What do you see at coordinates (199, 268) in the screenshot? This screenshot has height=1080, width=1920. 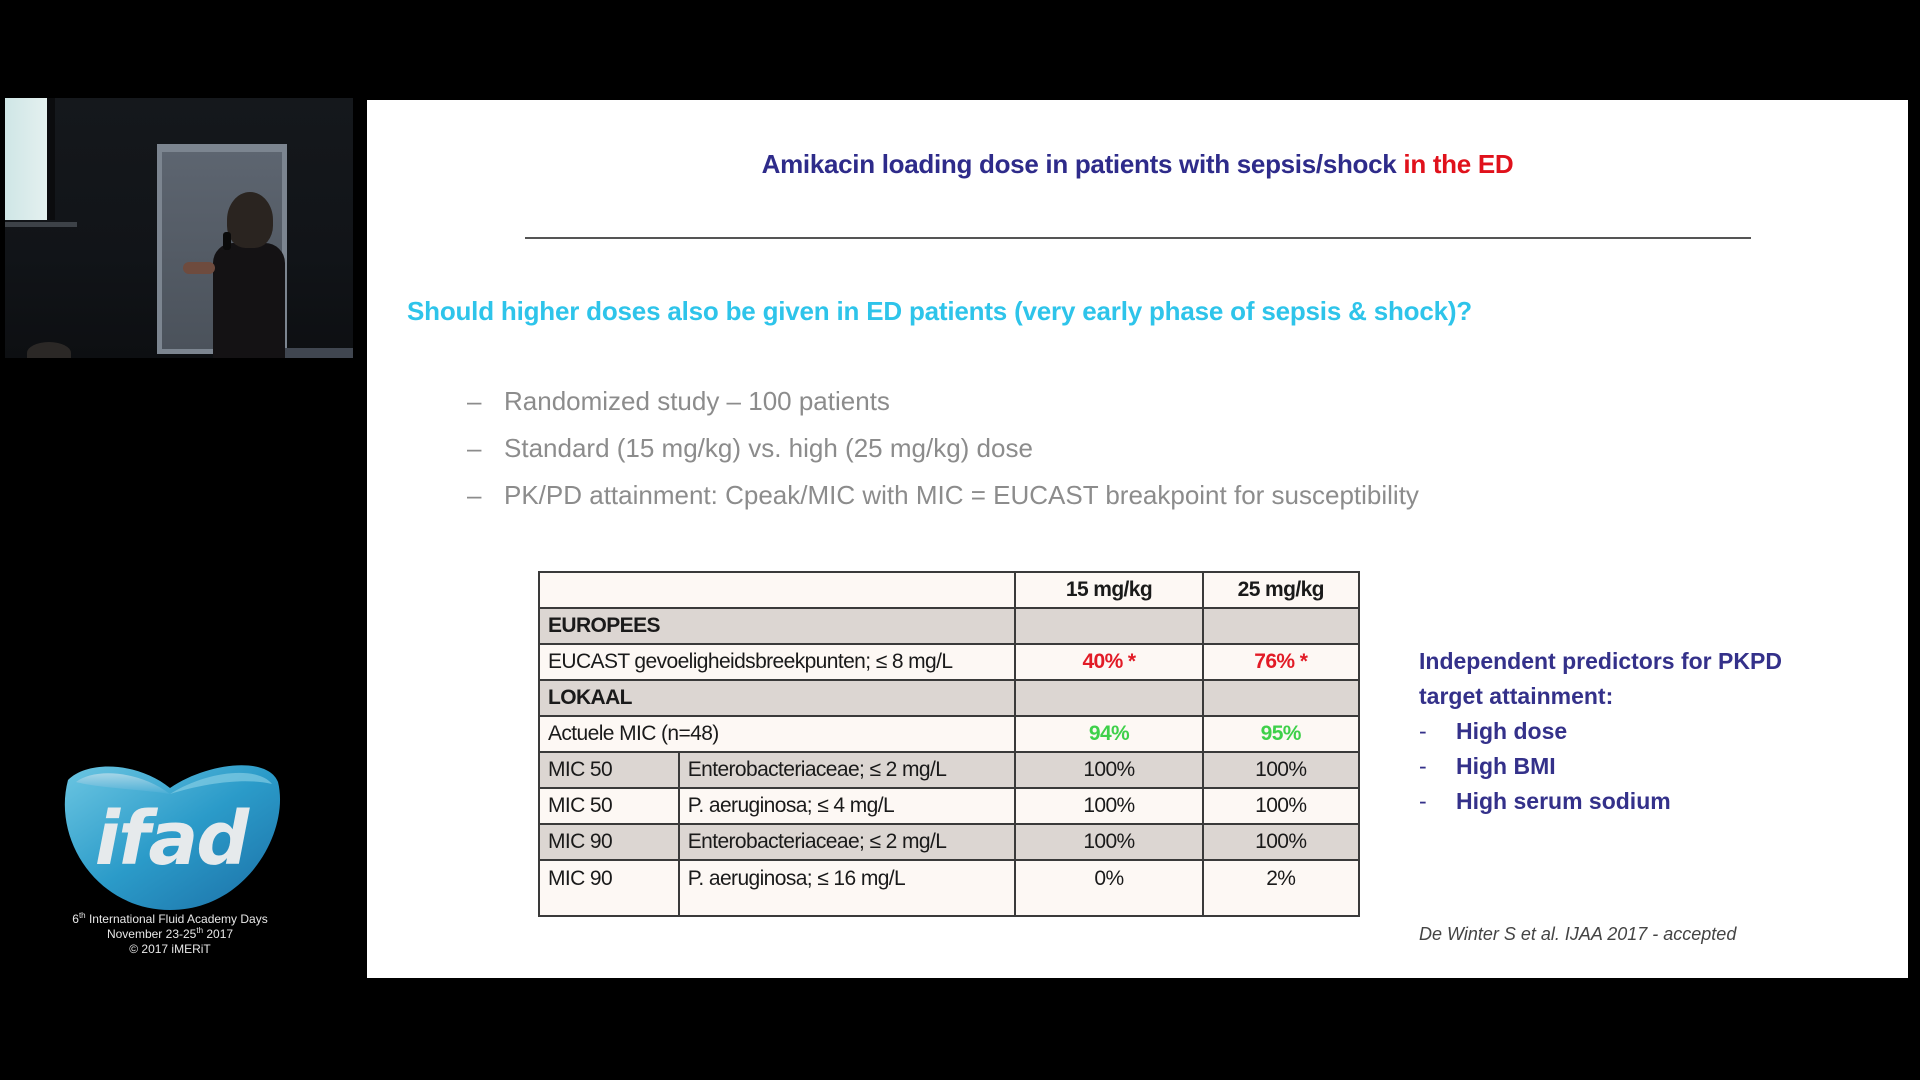 I see `speaker-hand` at bounding box center [199, 268].